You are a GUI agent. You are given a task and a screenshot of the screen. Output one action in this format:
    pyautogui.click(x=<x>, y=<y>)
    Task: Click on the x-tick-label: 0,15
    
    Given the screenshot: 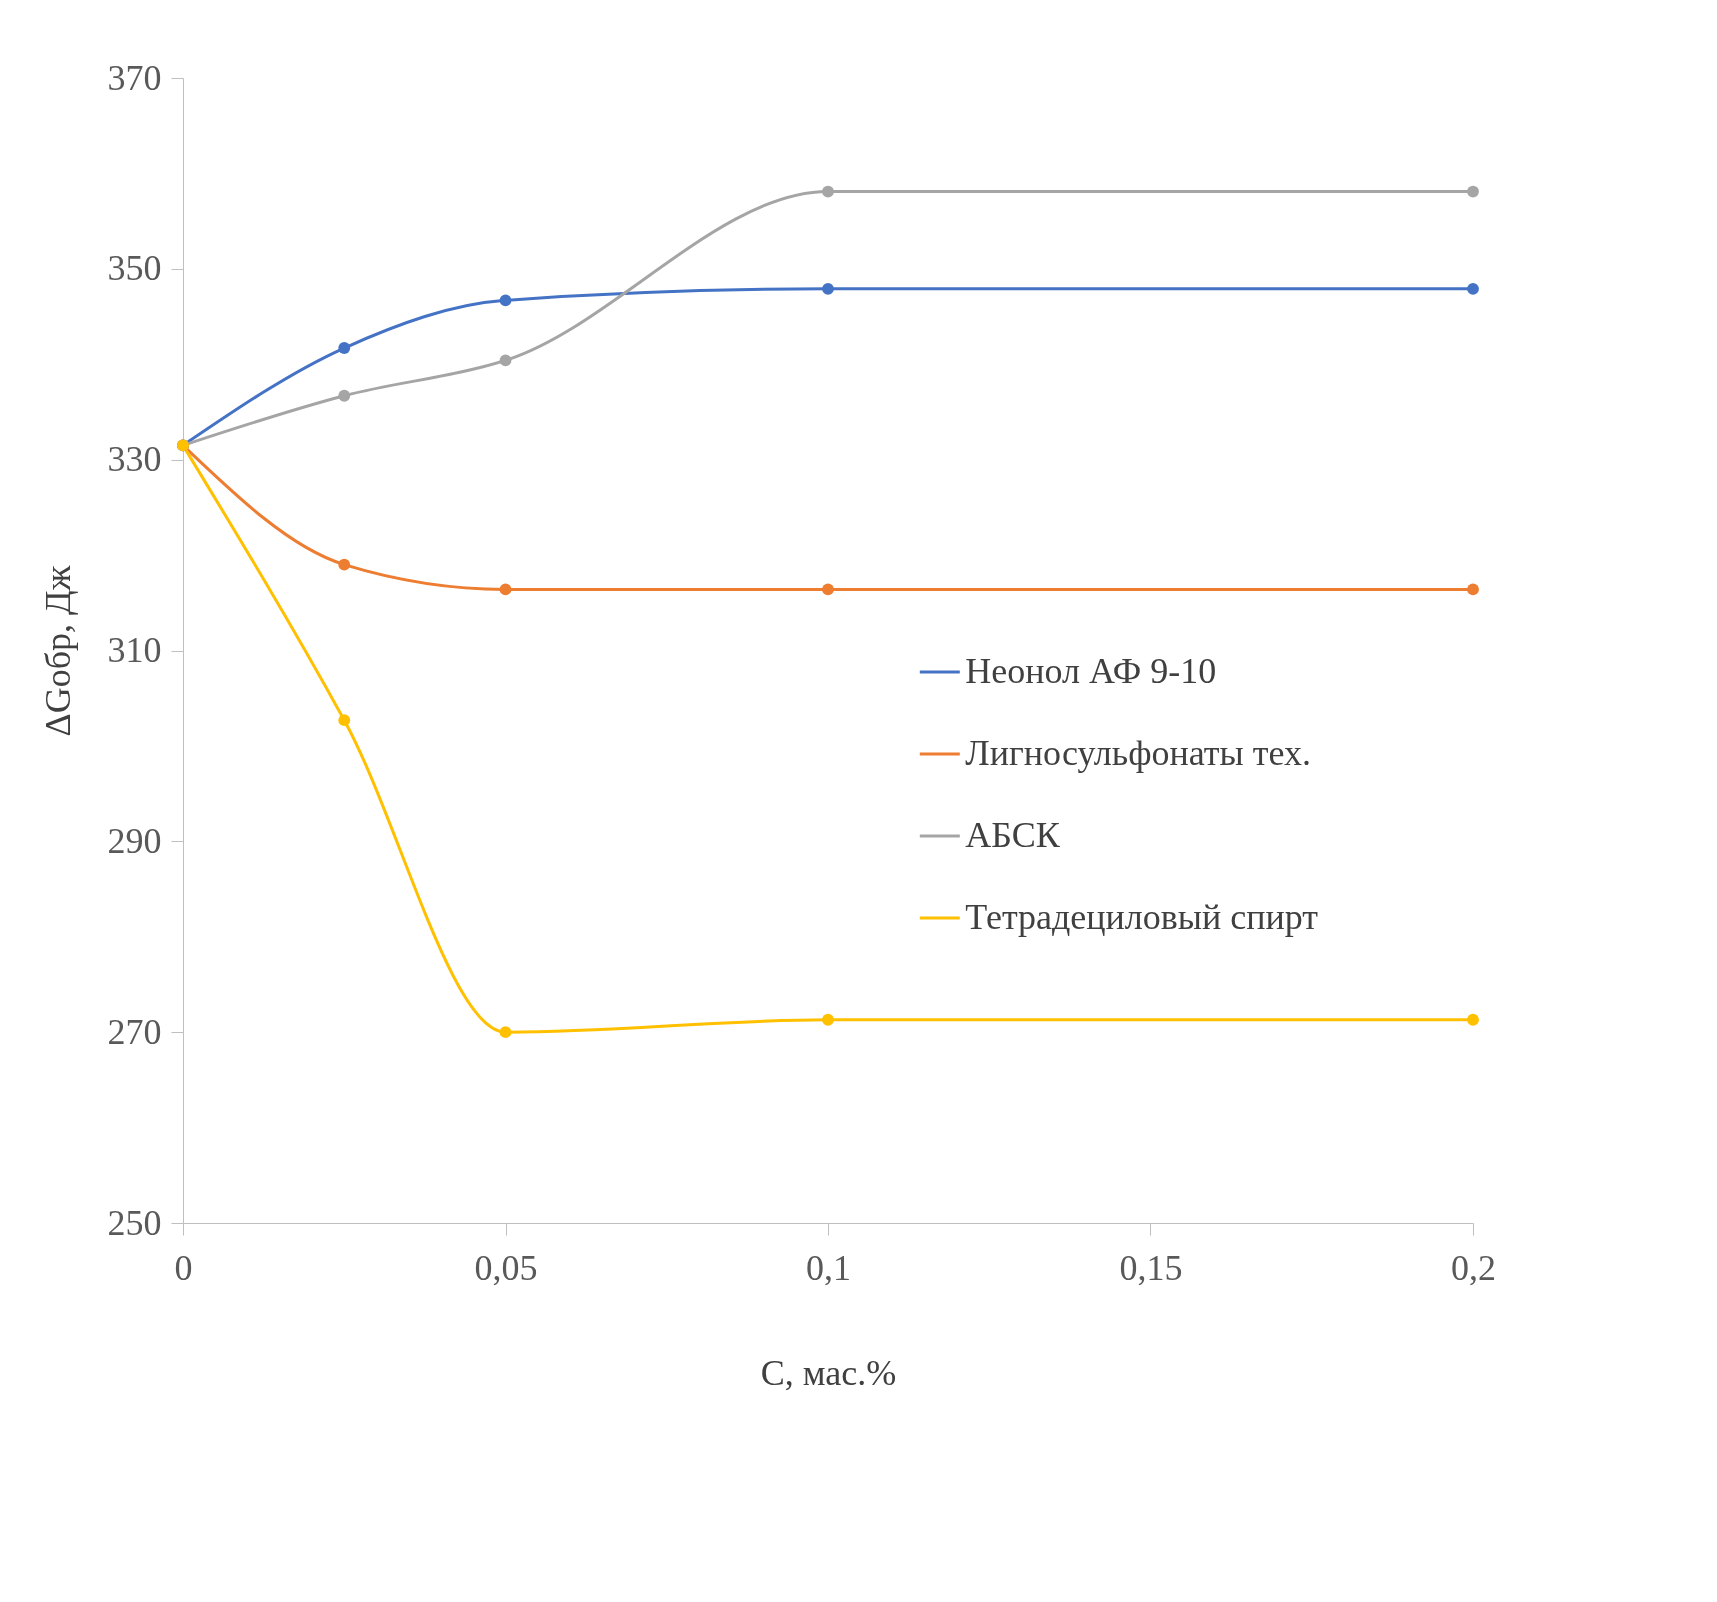 What is the action you would take?
    pyautogui.click(x=1151, y=1267)
    